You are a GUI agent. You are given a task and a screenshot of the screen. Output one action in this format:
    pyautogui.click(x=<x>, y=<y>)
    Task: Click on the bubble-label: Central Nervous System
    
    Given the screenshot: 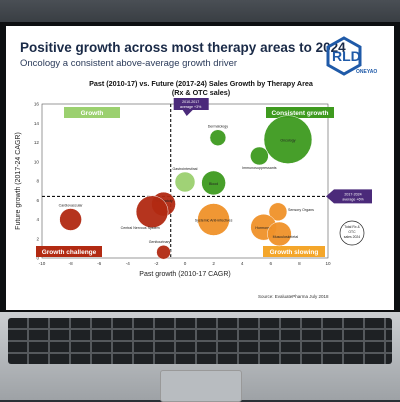 What is the action you would take?
    pyautogui.click(x=140, y=228)
    